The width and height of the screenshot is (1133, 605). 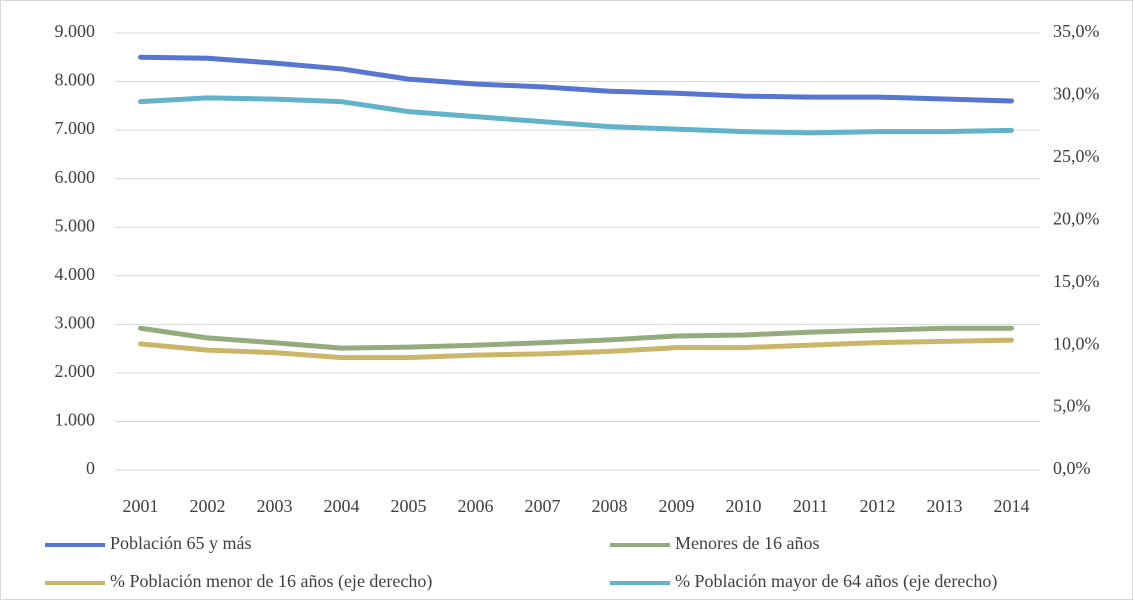 I want to click on legend-label: Población 65 y más, so click(x=181, y=543).